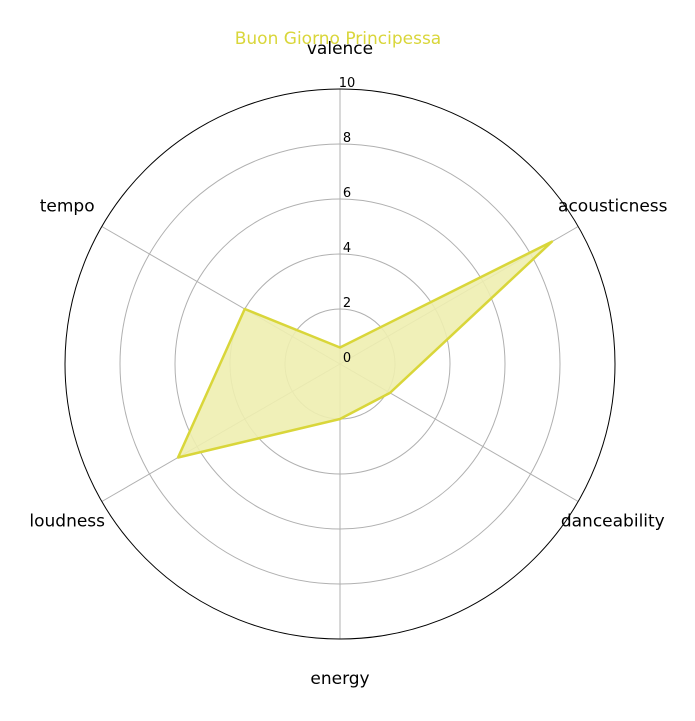  What do you see at coordinates (347, 303) in the screenshot?
I see `radial-tick-label: 2` at bounding box center [347, 303].